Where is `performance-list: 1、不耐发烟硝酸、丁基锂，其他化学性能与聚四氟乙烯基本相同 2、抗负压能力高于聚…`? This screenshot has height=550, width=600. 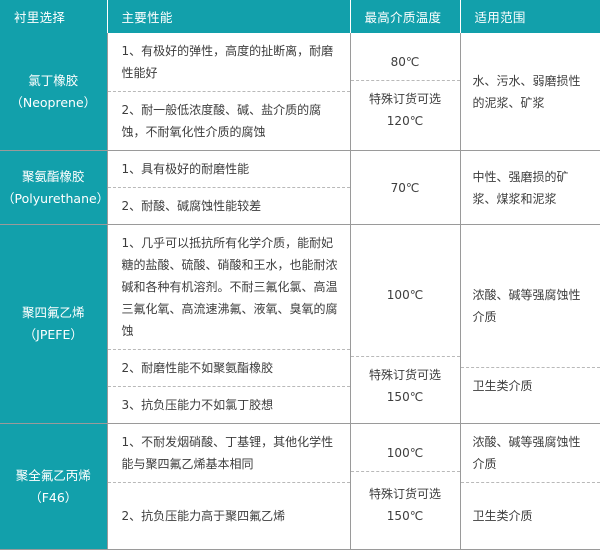 performance-list: 1、不耐发烟硝酸、丁基锂，其他化学性能与聚四氟乙烯基本相同 2、抗负压能力高于聚… is located at coordinates (229, 486).